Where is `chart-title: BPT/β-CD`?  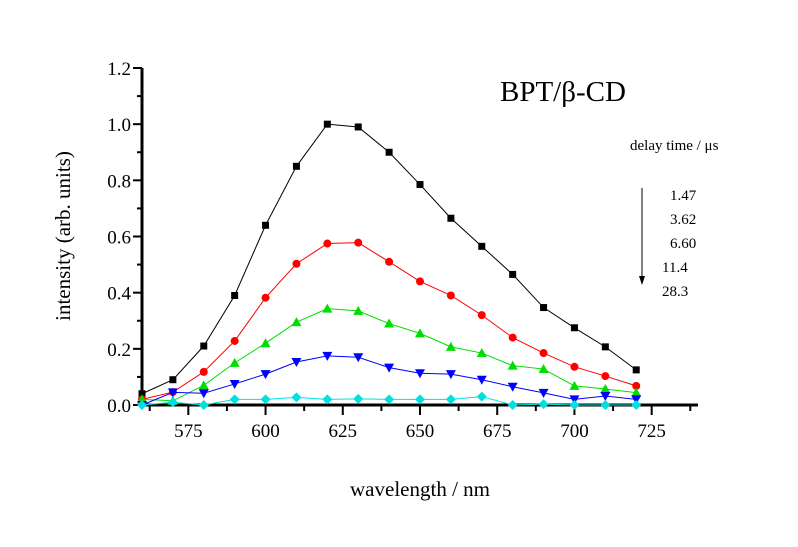
chart-title: BPT/β-CD is located at coordinates (563, 92).